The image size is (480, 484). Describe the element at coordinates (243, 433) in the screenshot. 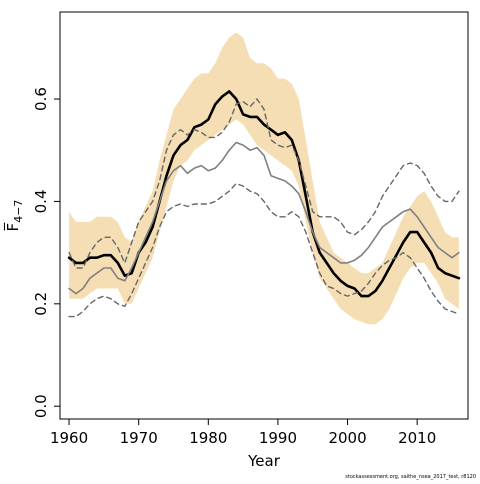

I see `x-axis: 1960 1970 1980 1990 2000 2010` at that location.